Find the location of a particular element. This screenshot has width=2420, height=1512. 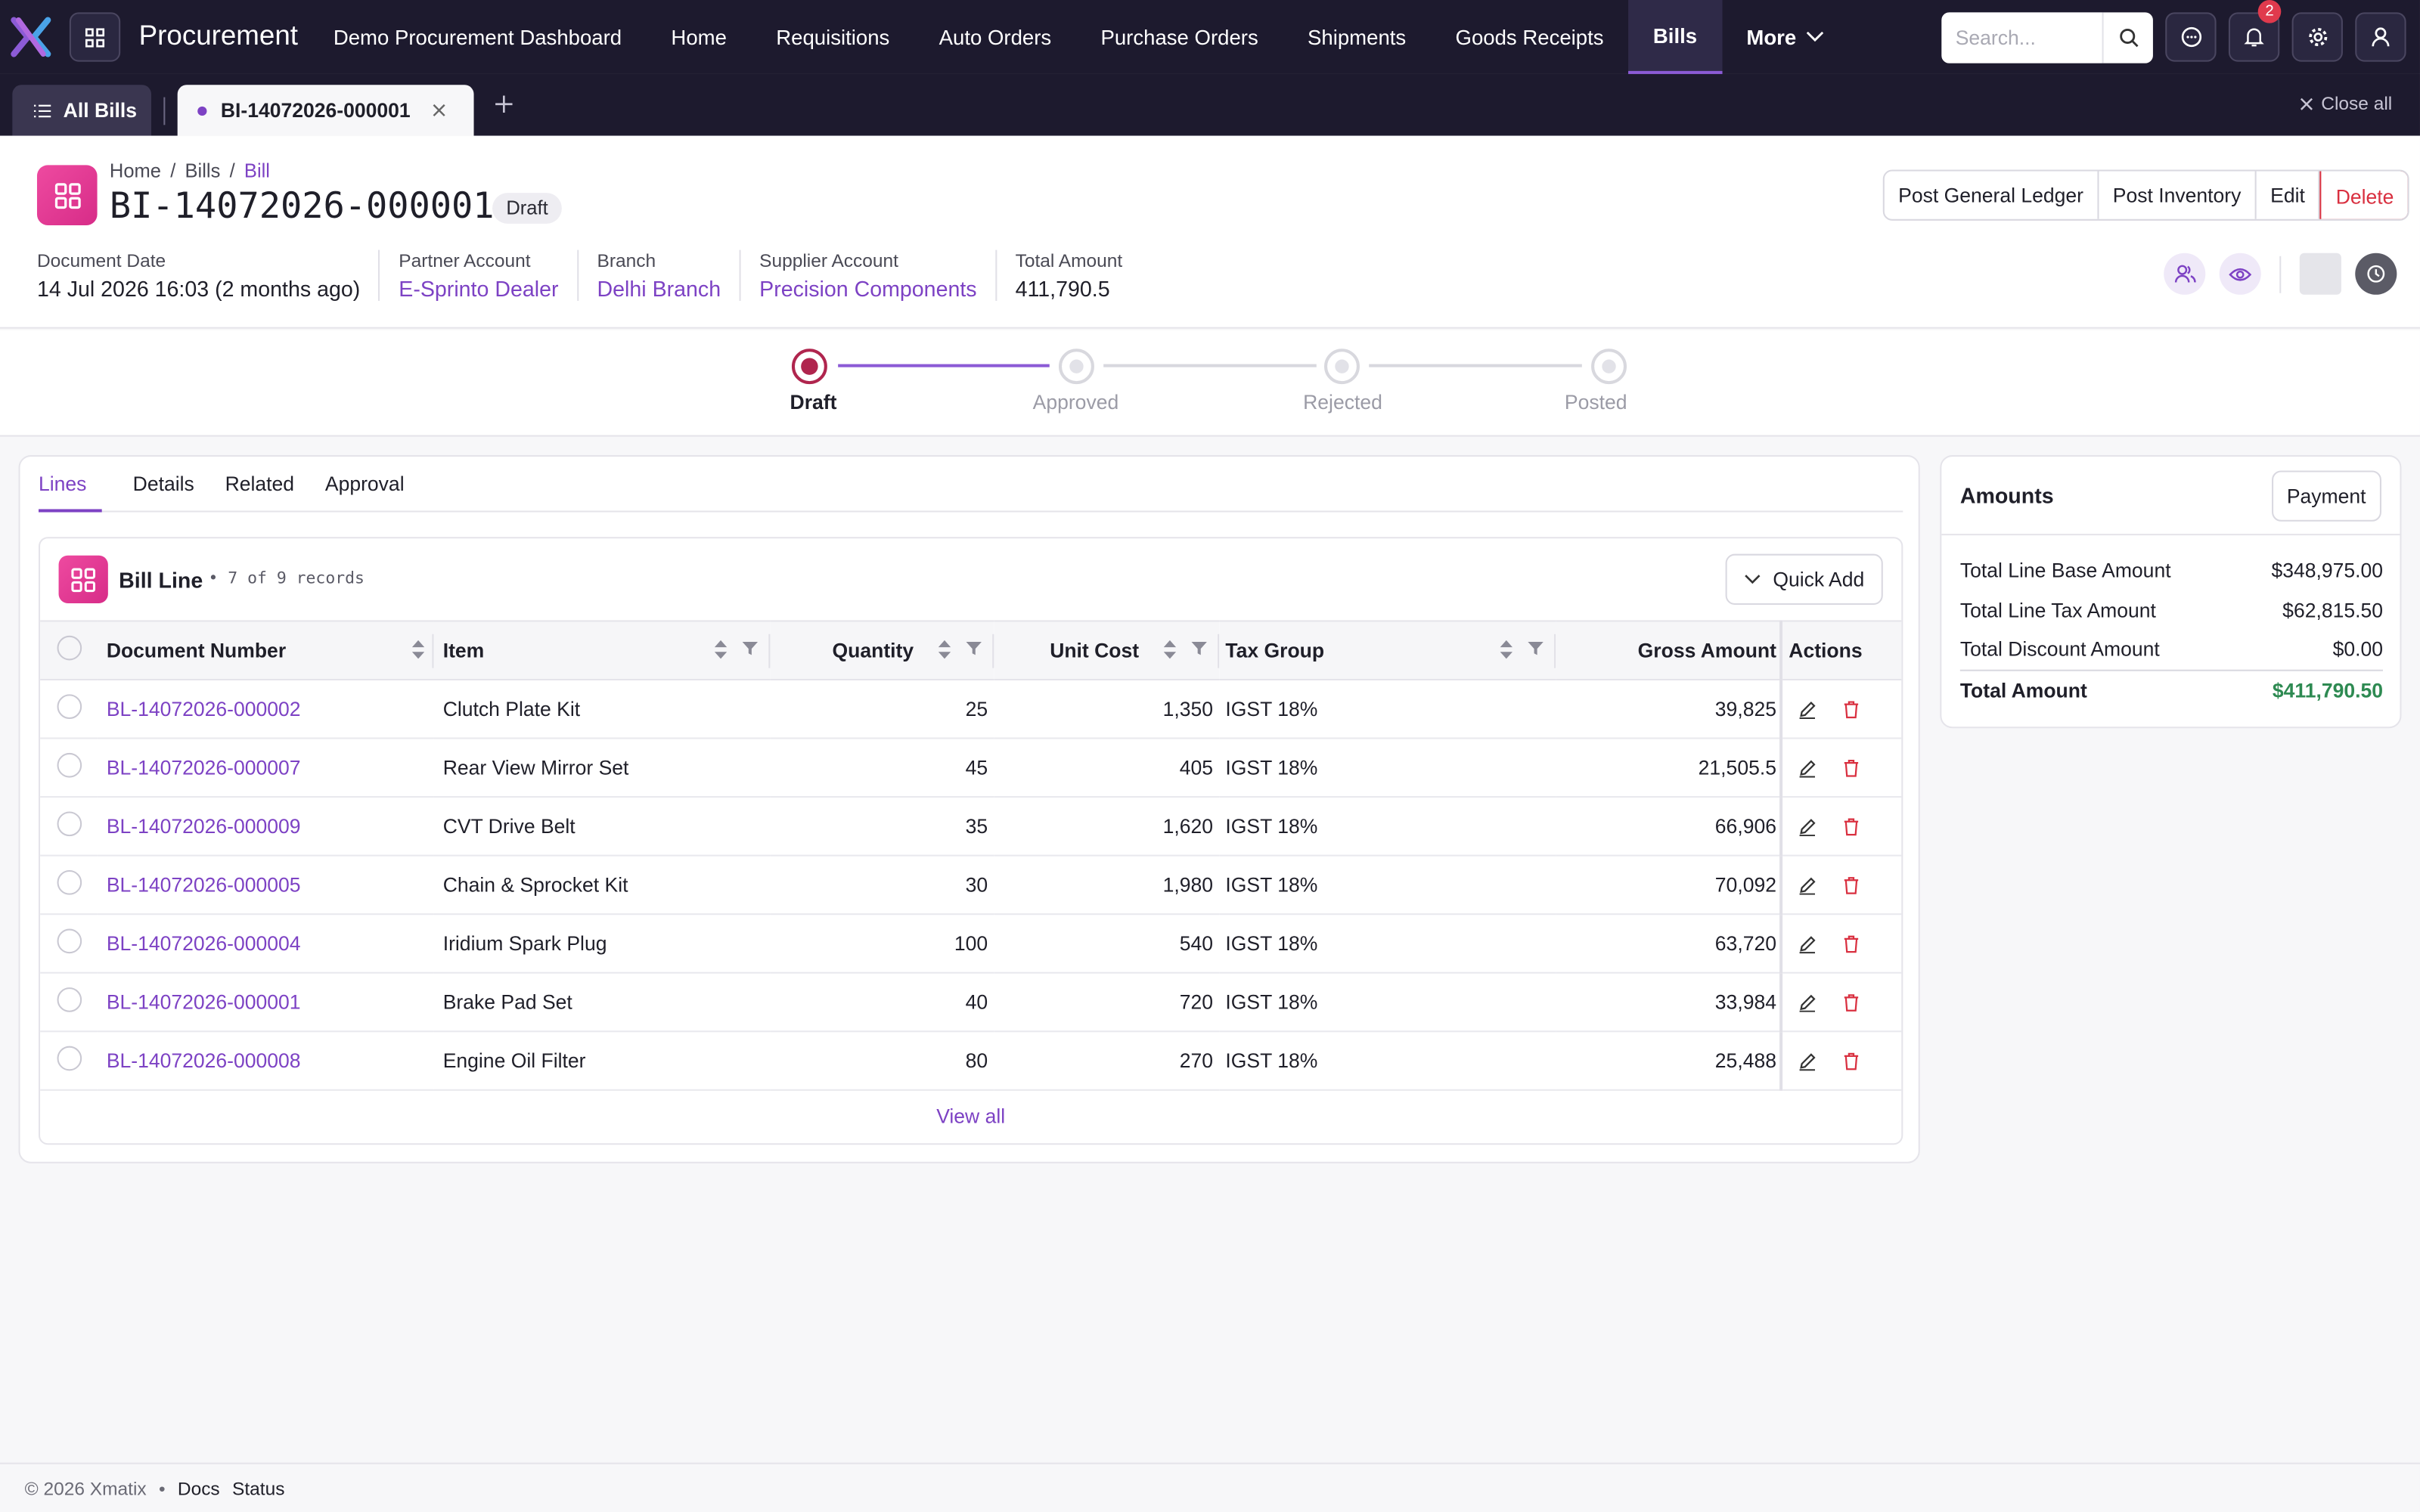

watch-button is located at coordinates (2240, 274).